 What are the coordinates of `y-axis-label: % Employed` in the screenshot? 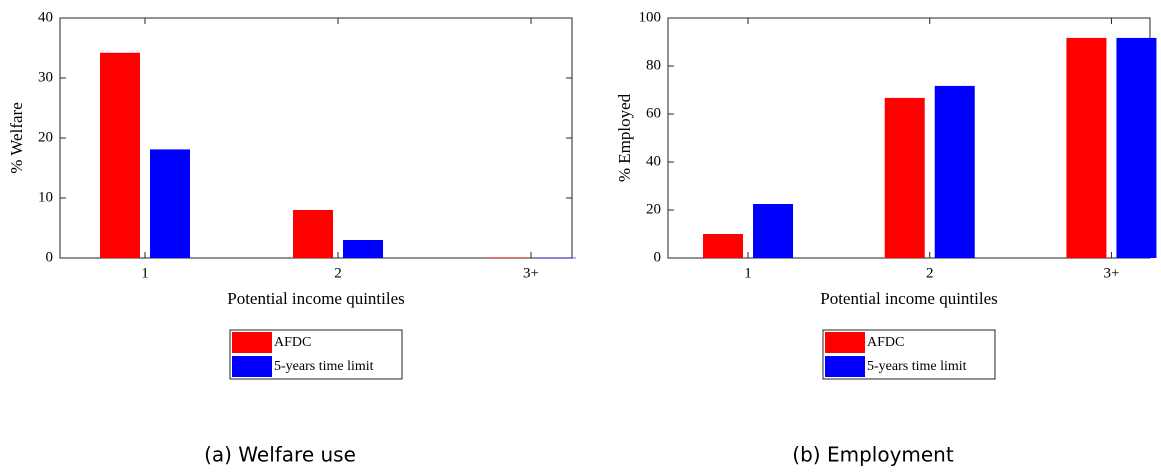 It's located at (624, 137).